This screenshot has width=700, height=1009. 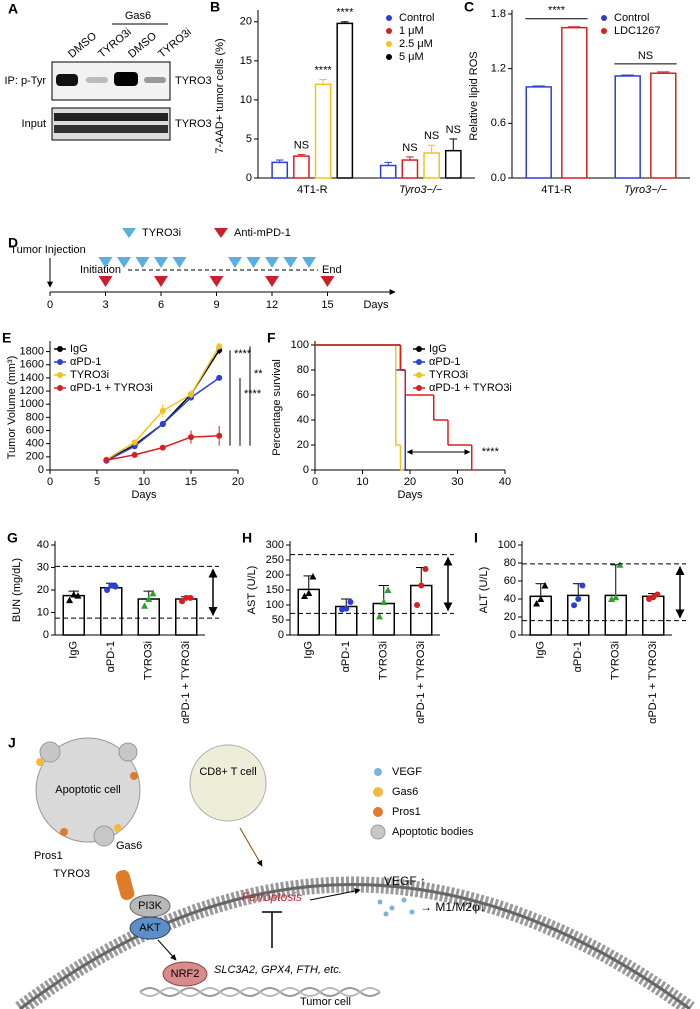 I want to click on comparison-label: **, so click(x=258, y=374).